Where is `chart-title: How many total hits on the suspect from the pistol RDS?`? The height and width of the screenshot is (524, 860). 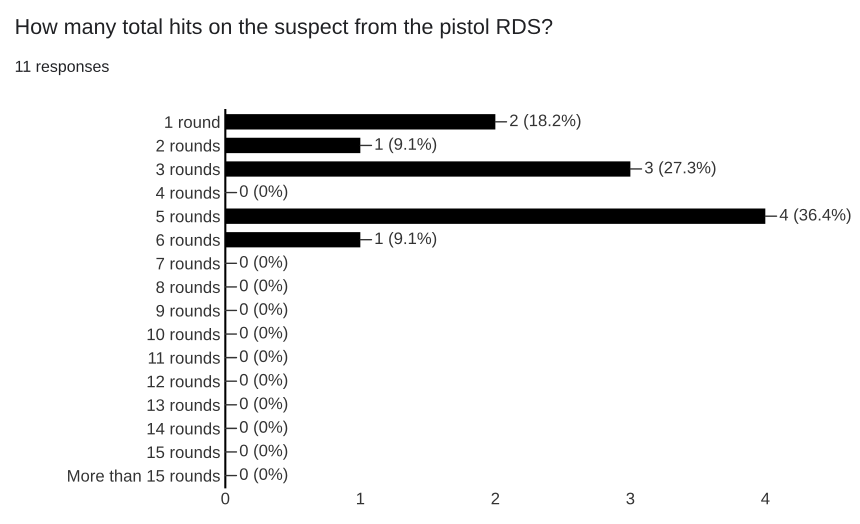 chart-title: How many total hits on the suspect from the pistol RDS? is located at coordinates (284, 28).